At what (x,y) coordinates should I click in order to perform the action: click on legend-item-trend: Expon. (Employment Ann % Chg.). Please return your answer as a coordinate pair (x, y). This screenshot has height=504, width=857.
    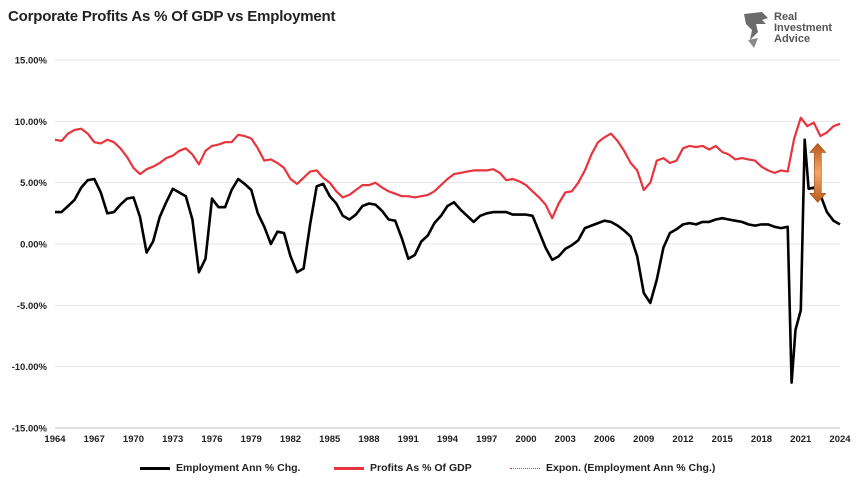
    Looking at the image, I should click on (612, 468).